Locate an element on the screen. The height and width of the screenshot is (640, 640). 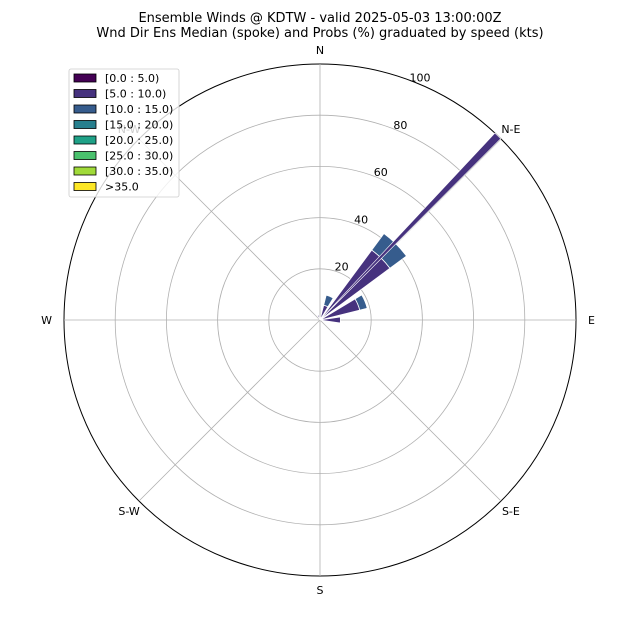
radial-tick-label: 20 is located at coordinates (342, 267).